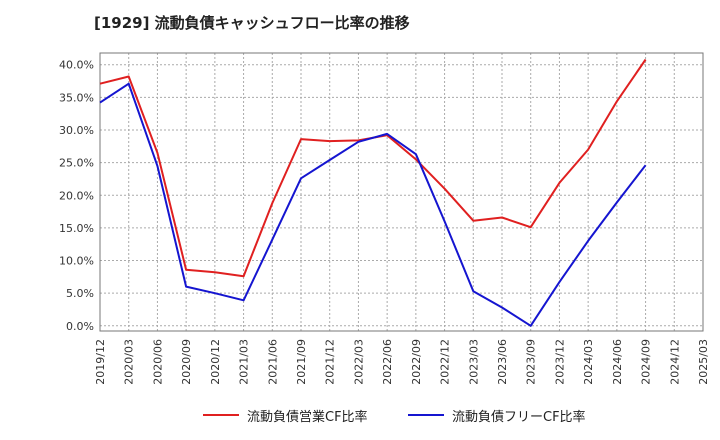 This screenshot has height=440, width=720. What do you see at coordinates (80, 326) in the screenshot?
I see `y-tick-label: 0.0%` at bounding box center [80, 326].